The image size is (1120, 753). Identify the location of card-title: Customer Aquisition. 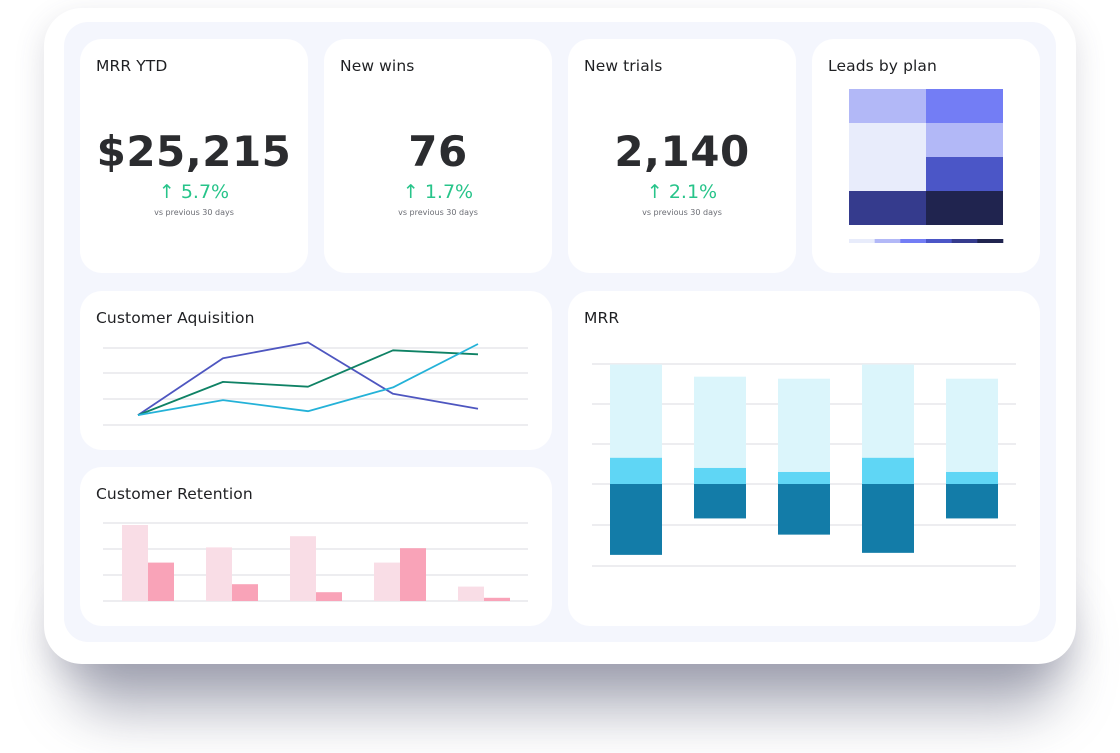
(175, 318).